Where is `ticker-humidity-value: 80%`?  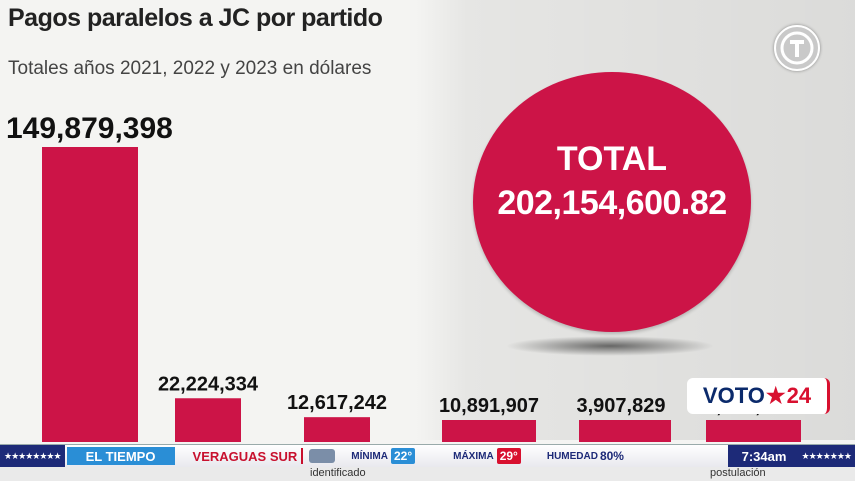
ticker-humidity-value: 80% is located at coordinates (611, 456).